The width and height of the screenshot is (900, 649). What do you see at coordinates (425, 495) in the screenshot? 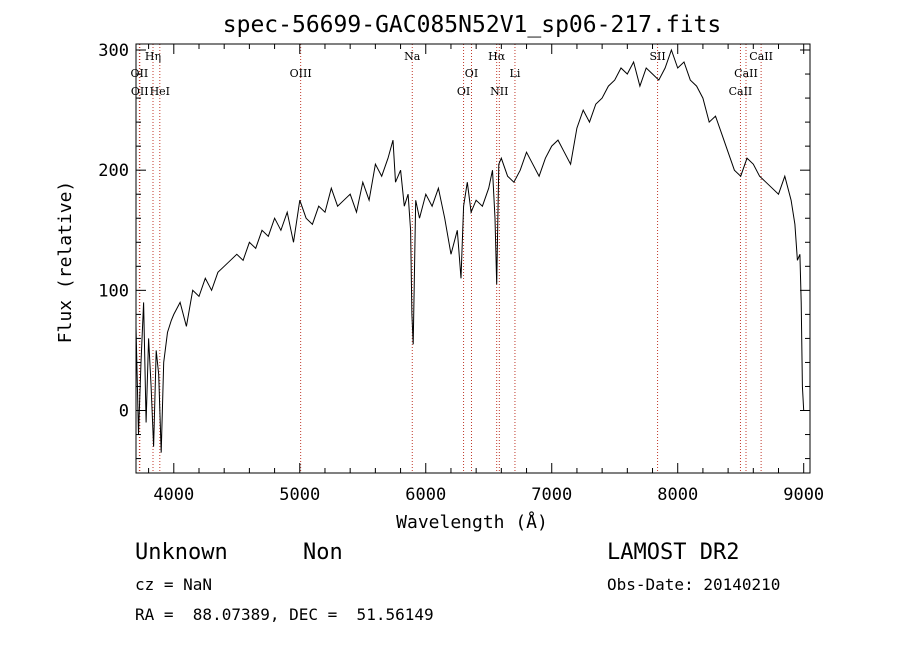
I see `x-tick-label: 6000` at bounding box center [425, 495].